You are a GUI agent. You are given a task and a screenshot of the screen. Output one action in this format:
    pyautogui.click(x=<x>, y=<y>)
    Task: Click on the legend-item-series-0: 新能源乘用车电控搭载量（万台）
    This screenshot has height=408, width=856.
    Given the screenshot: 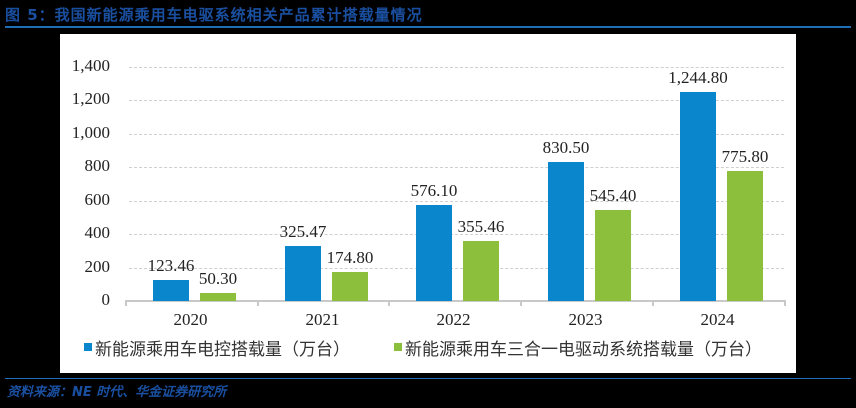 What is the action you would take?
    pyautogui.click(x=217, y=348)
    